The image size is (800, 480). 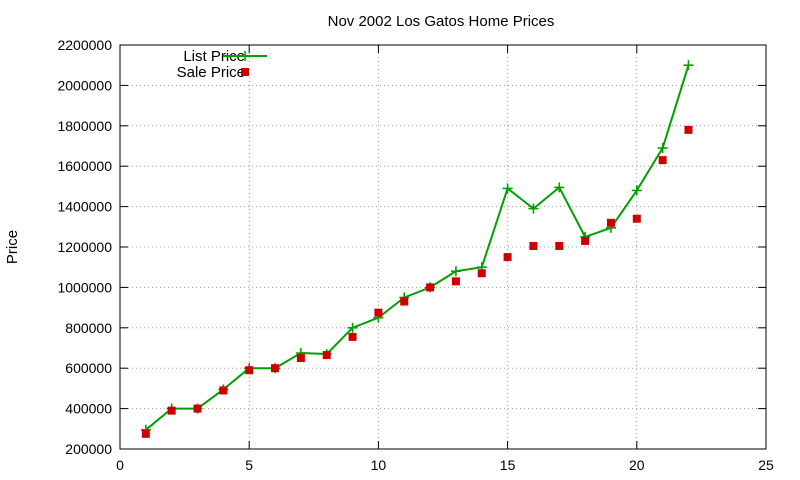 What do you see at coordinates (88, 449) in the screenshot?
I see `y-tick-label: 200000` at bounding box center [88, 449].